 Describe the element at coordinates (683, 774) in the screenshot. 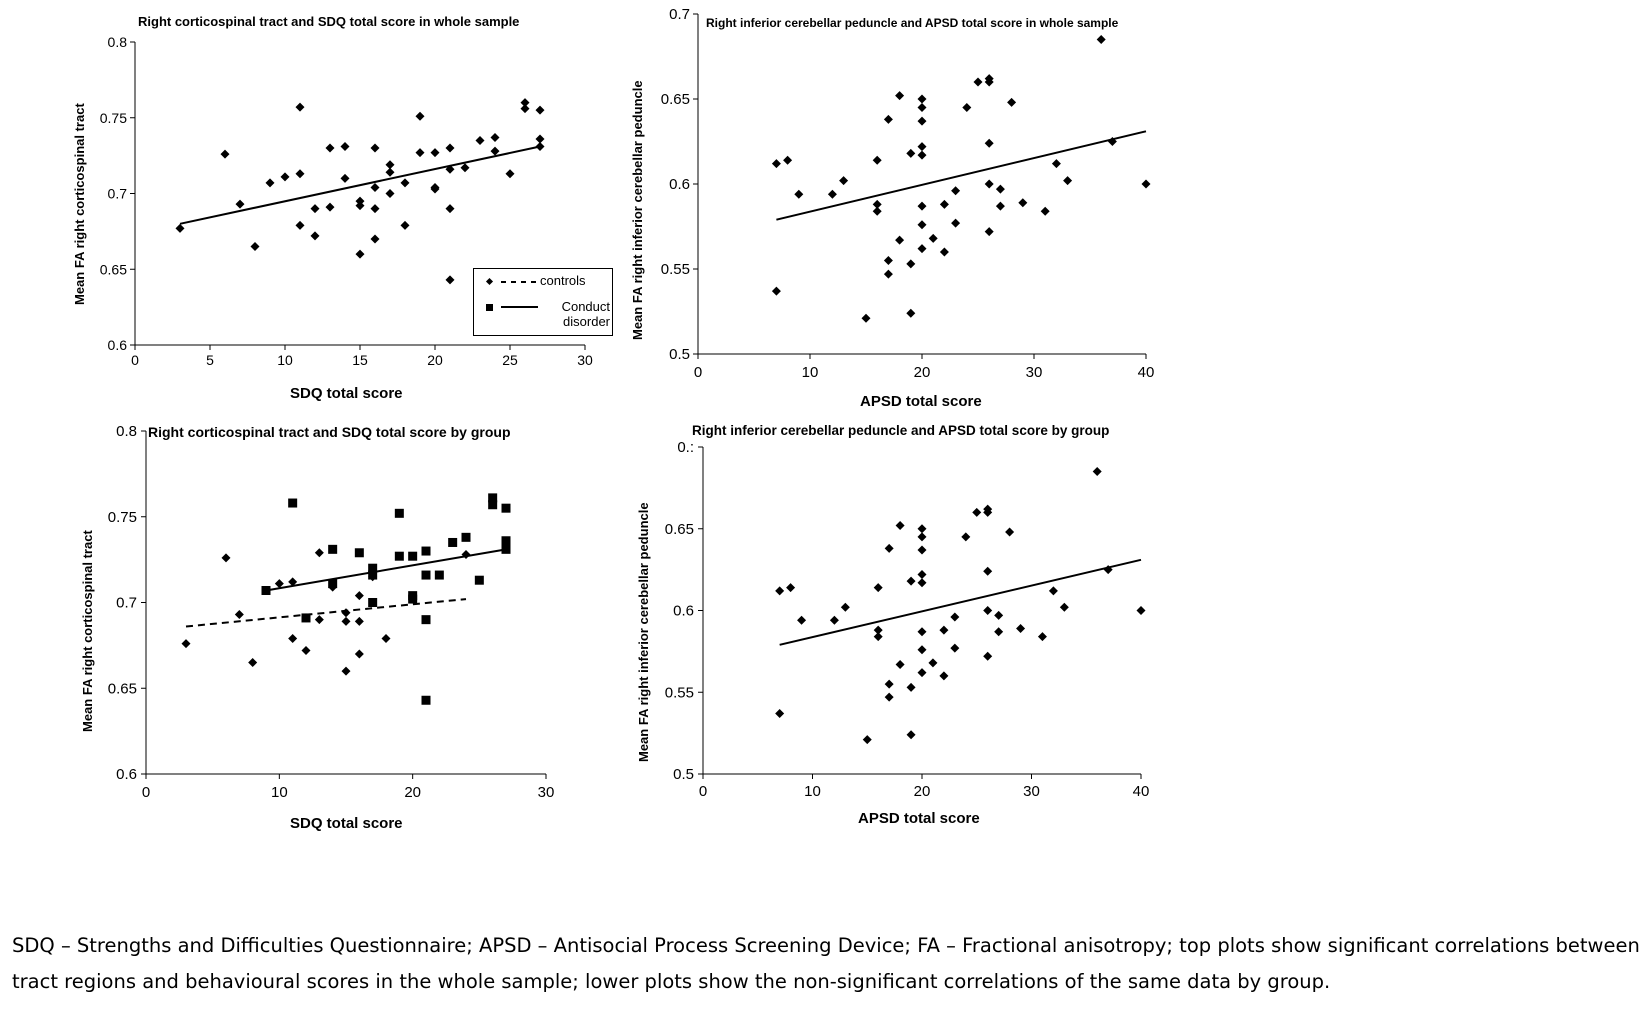

I see `y-tick-label: 0.5` at that location.